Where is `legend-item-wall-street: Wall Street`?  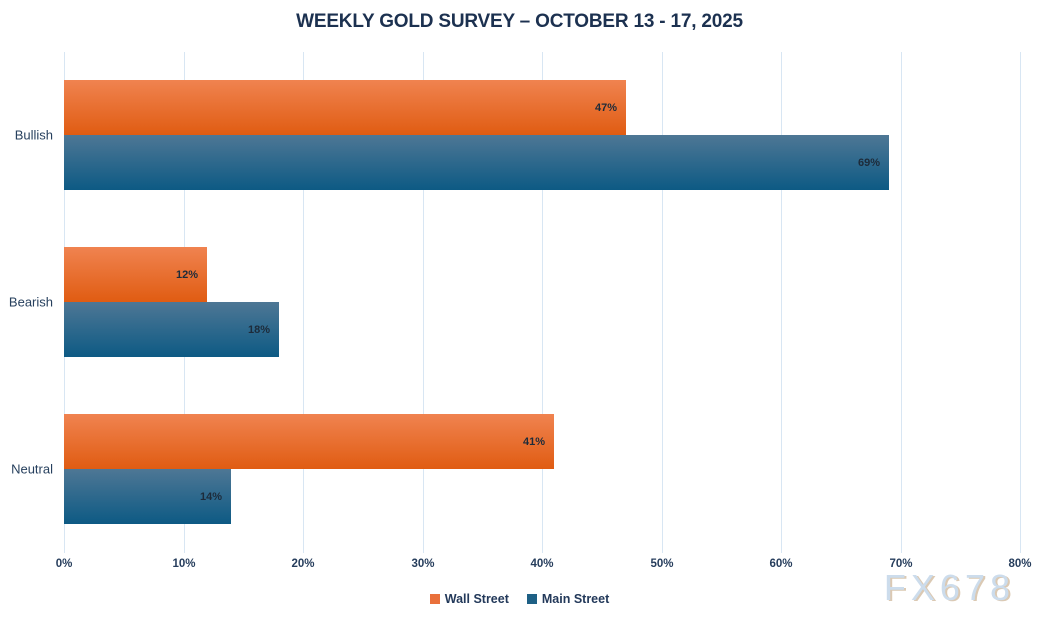
legend-item-wall-street: Wall Street is located at coordinates (469, 599).